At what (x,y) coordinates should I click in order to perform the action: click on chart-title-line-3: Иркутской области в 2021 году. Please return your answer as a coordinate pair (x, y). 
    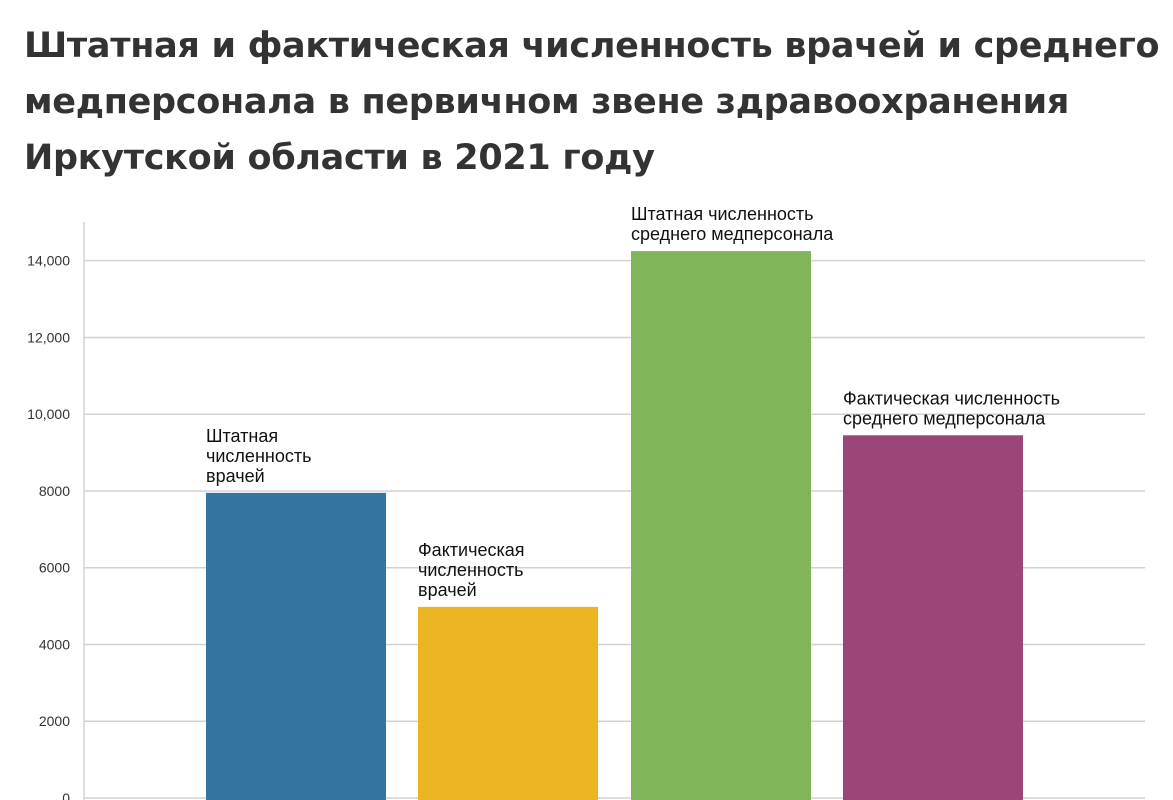
    Looking at the image, I should click on (339, 158).